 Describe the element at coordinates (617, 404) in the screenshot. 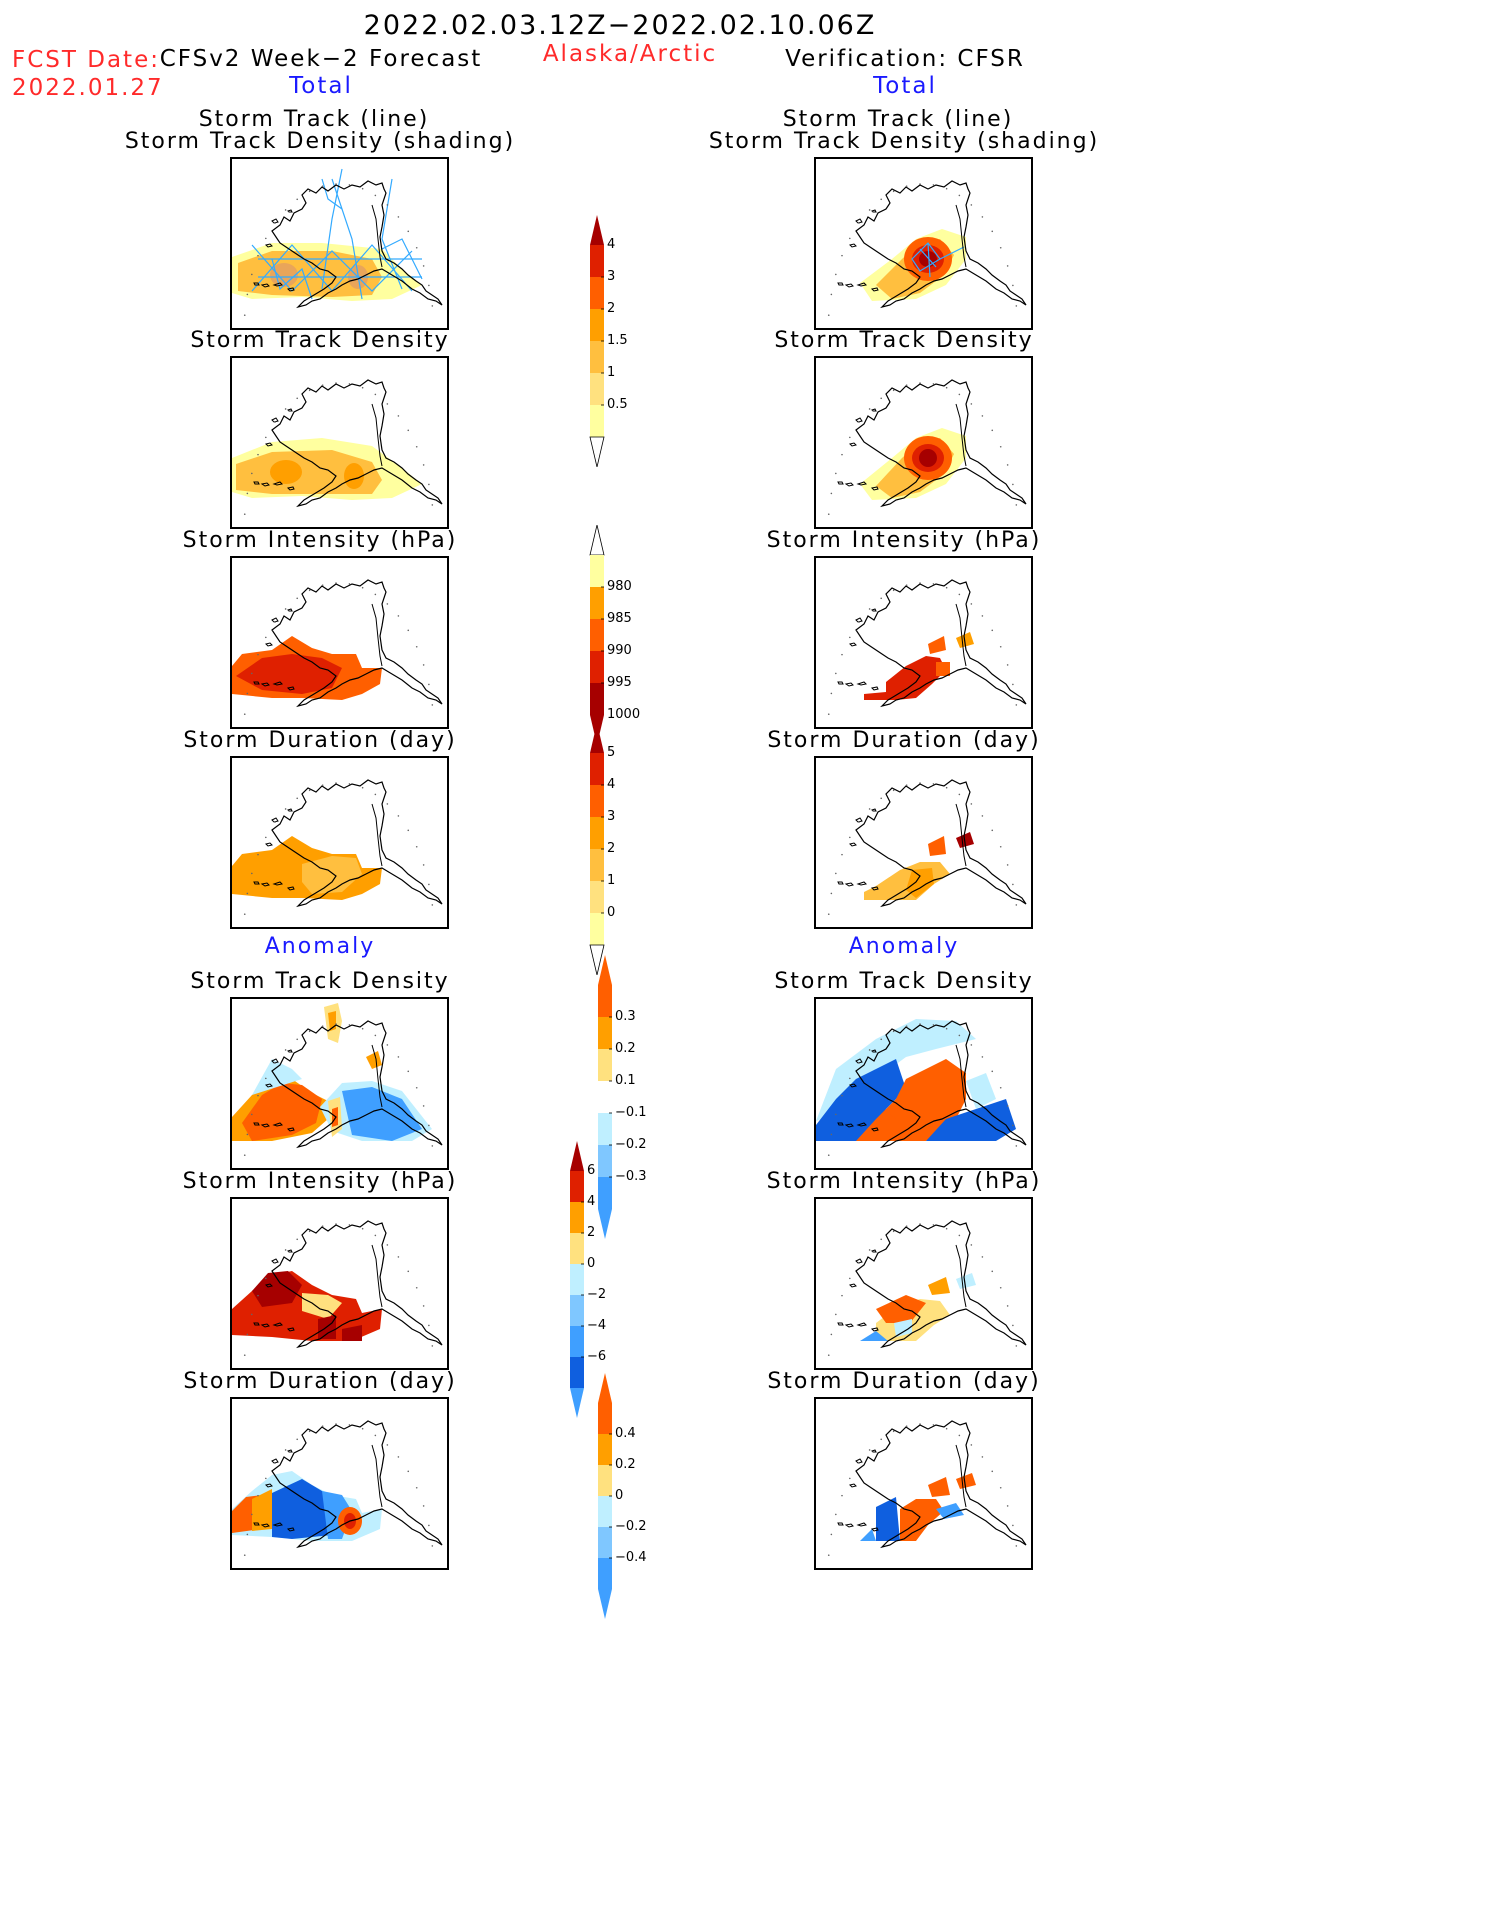

I see `colorbar-label: 0.5` at that location.